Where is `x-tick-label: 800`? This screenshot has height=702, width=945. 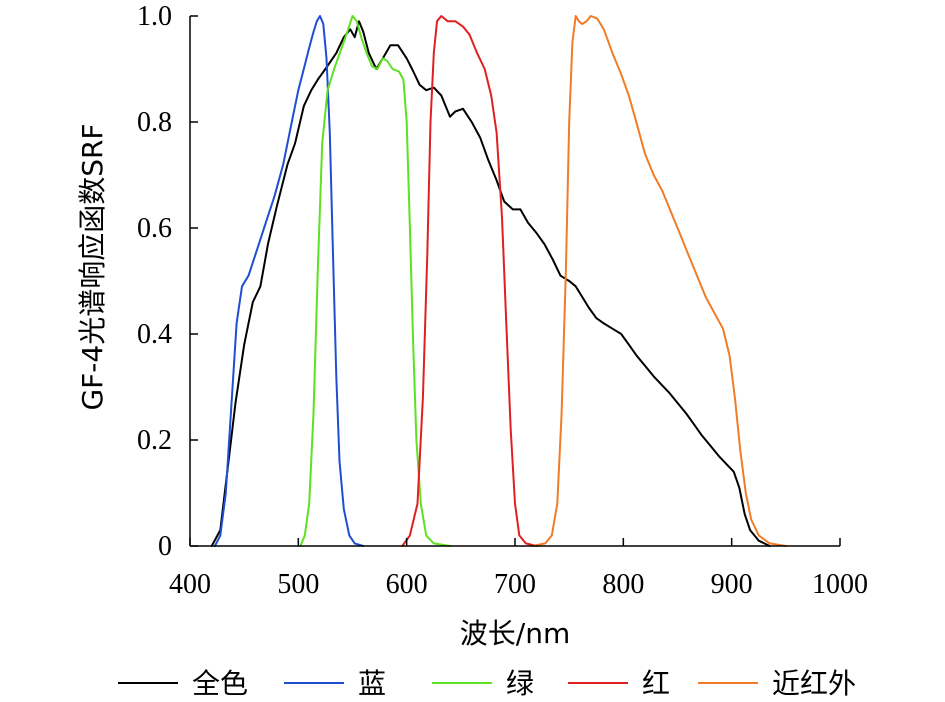
x-tick-label: 800 is located at coordinates (623, 584).